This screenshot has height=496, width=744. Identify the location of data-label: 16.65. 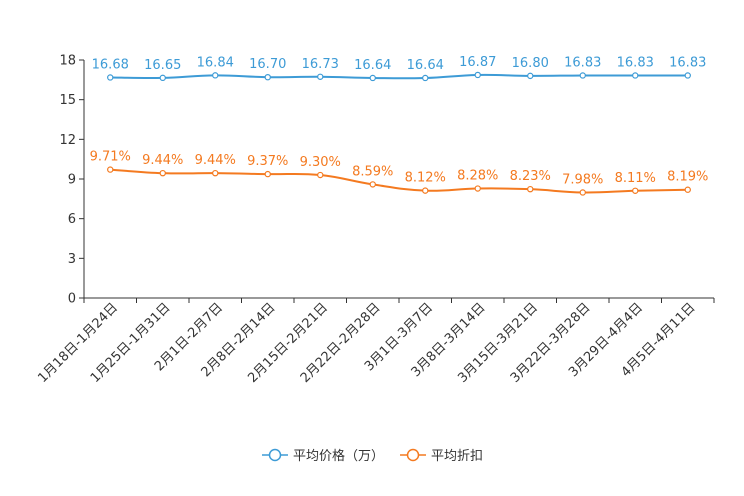
(162, 65).